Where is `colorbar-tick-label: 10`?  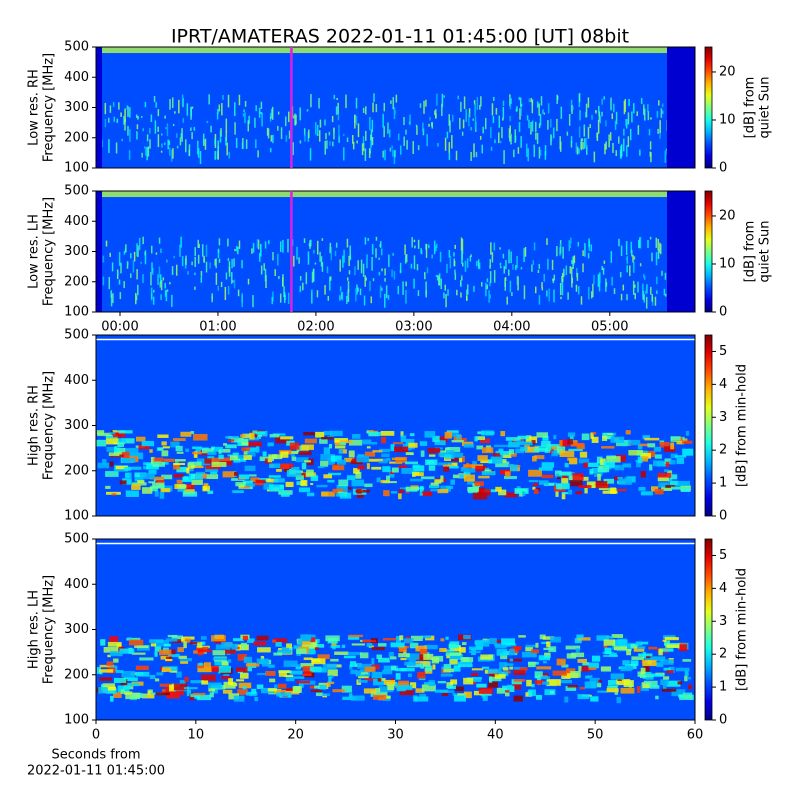
colorbar-tick-label: 10 is located at coordinates (727, 119).